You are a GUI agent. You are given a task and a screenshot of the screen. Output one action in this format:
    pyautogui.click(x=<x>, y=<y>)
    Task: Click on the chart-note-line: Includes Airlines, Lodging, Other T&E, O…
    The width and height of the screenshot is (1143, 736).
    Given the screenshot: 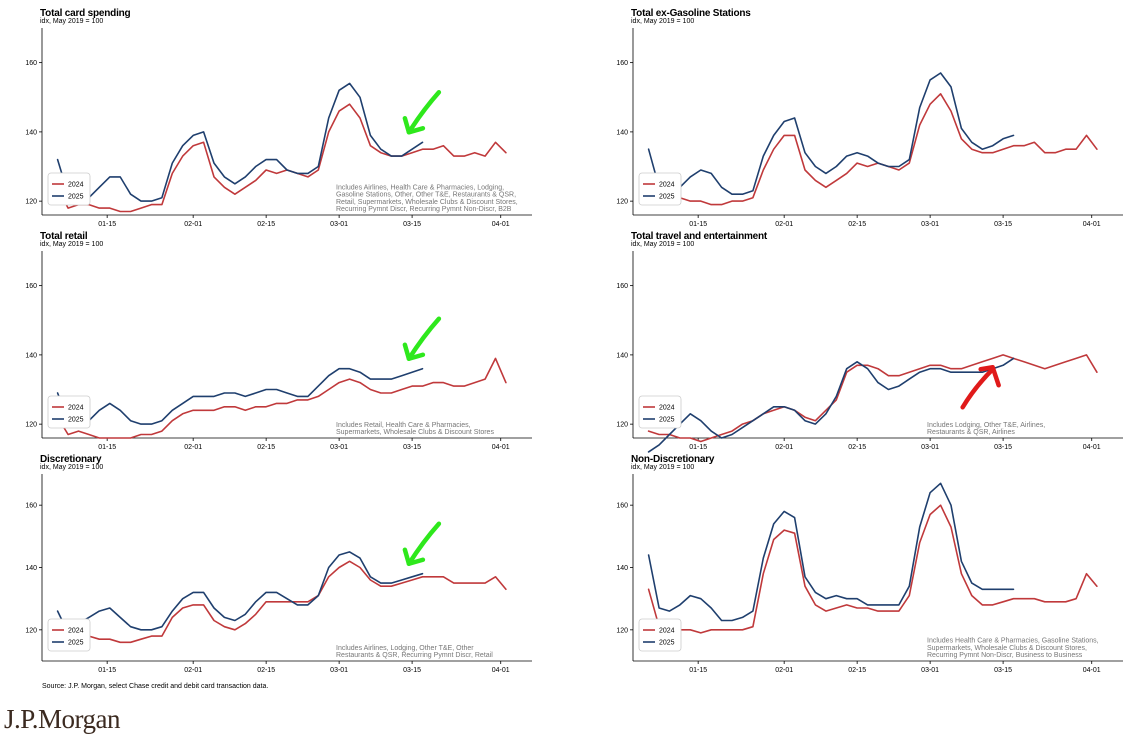 What is the action you would take?
    pyautogui.click(x=405, y=648)
    